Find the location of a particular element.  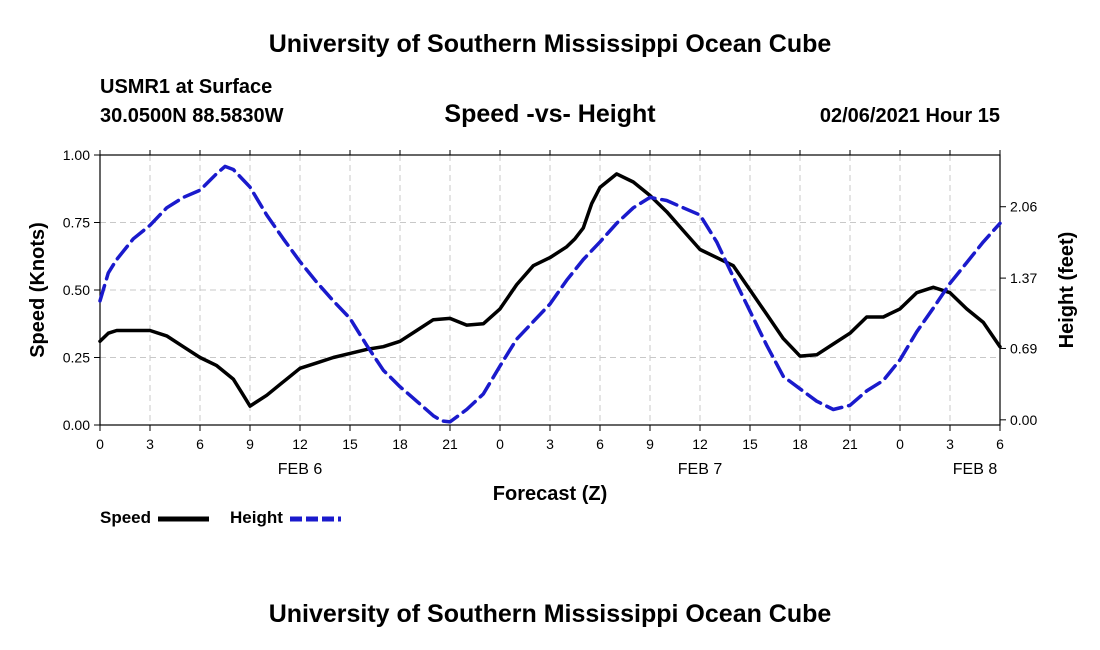

legend-speed-label: Speed is located at coordinates (126, 517).